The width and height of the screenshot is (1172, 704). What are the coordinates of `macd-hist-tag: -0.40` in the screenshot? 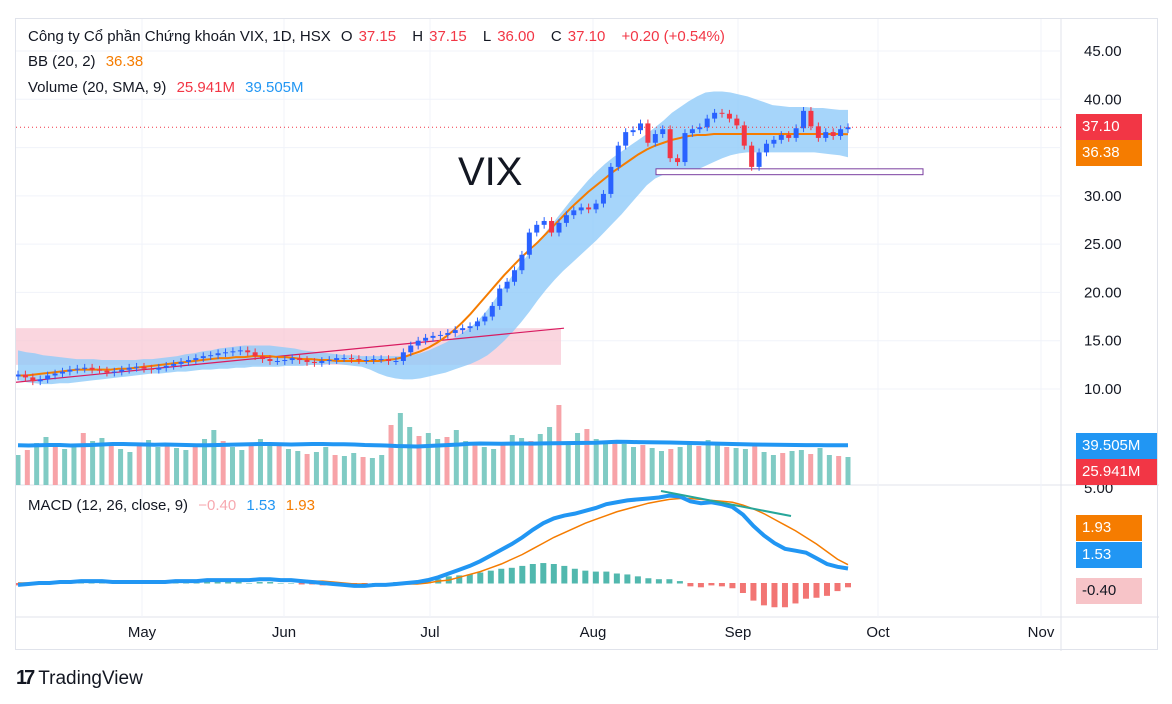 It's located at (1109, 591).